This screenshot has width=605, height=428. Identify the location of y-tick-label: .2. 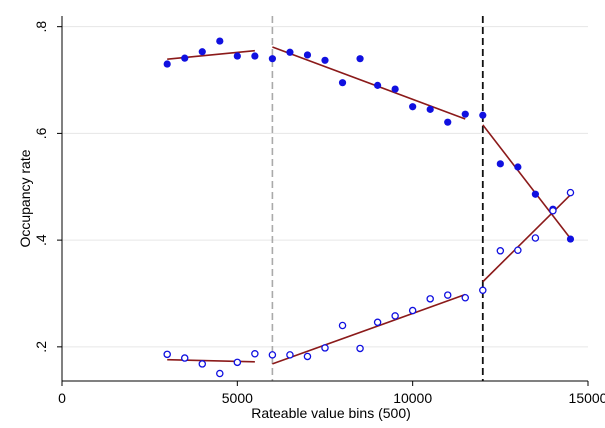
(41, 347).